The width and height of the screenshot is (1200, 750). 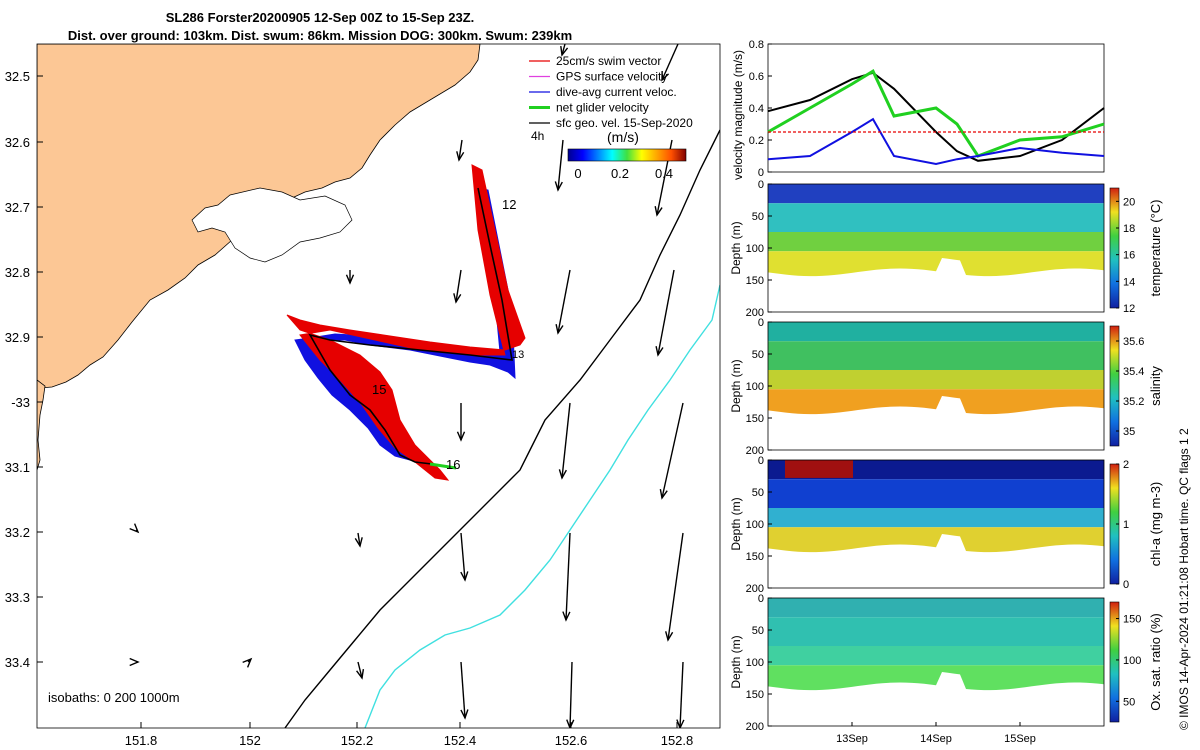 I want to click on glider-path, so click(x=410, y=326).